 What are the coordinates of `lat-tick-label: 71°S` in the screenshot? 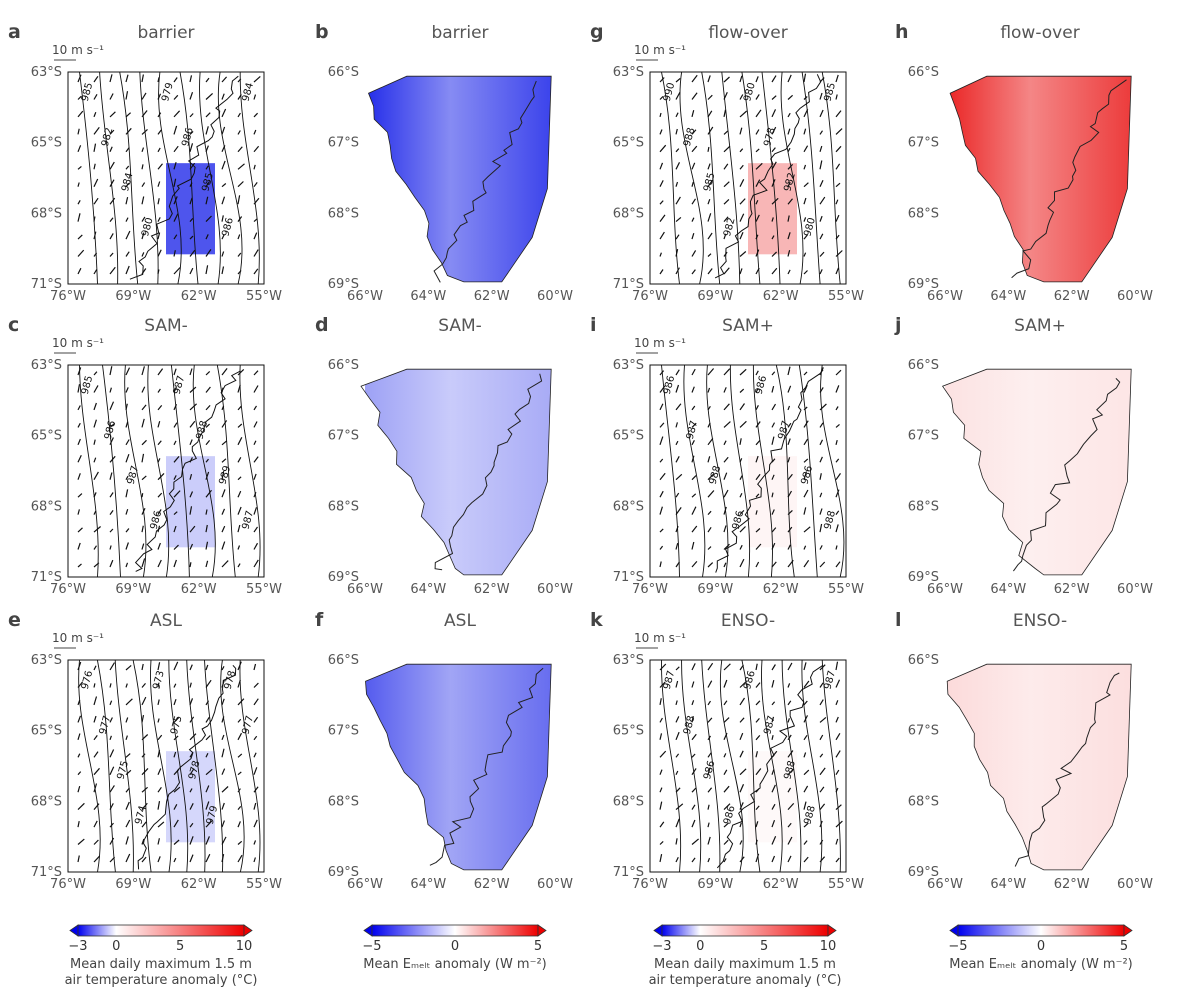 It's located at (46, 284).